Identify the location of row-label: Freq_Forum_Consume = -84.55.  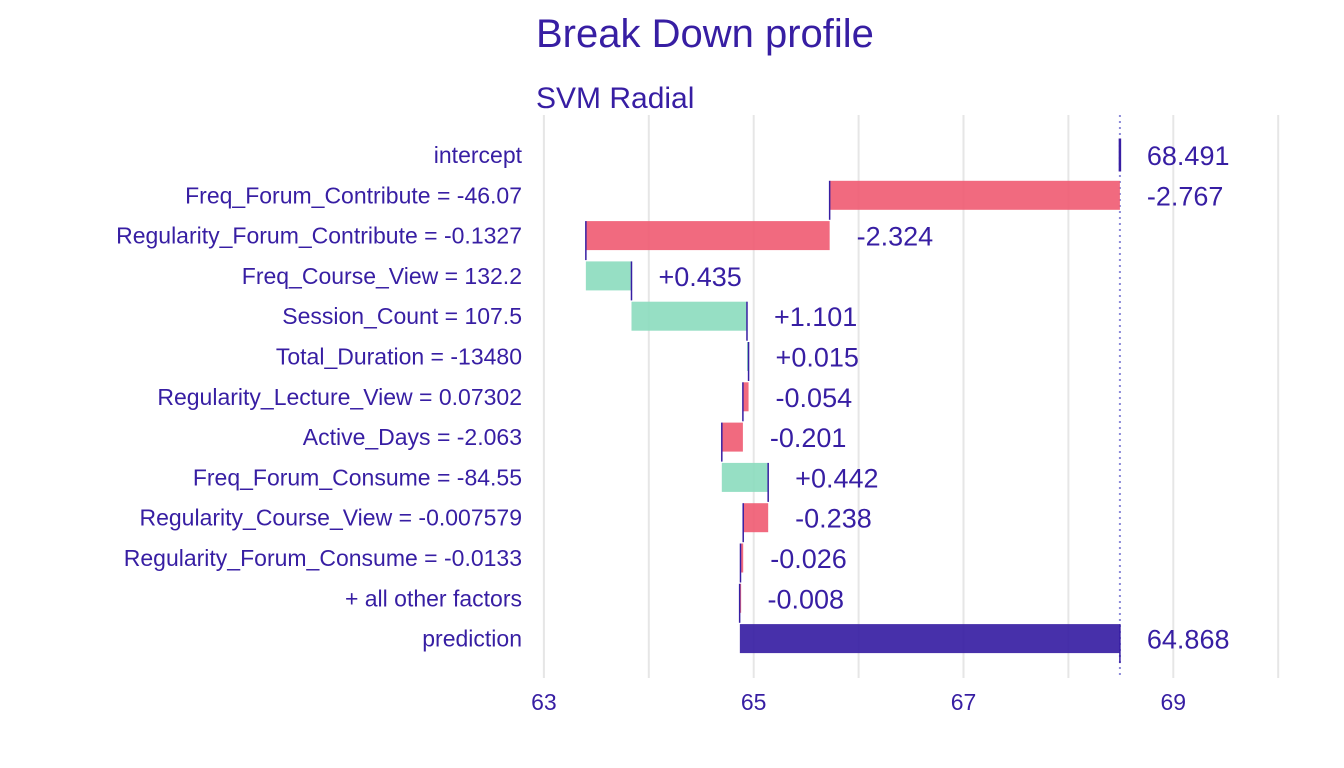
(357, 477).